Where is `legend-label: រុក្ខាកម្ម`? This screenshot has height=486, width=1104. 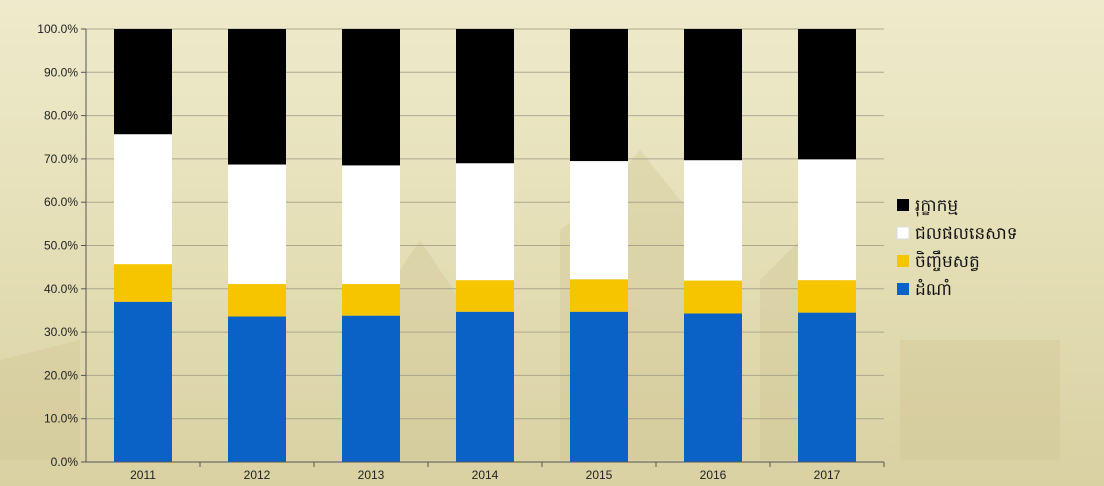
legend-label: រុក្ខាកម្ម is located at coordinates (936, 206).